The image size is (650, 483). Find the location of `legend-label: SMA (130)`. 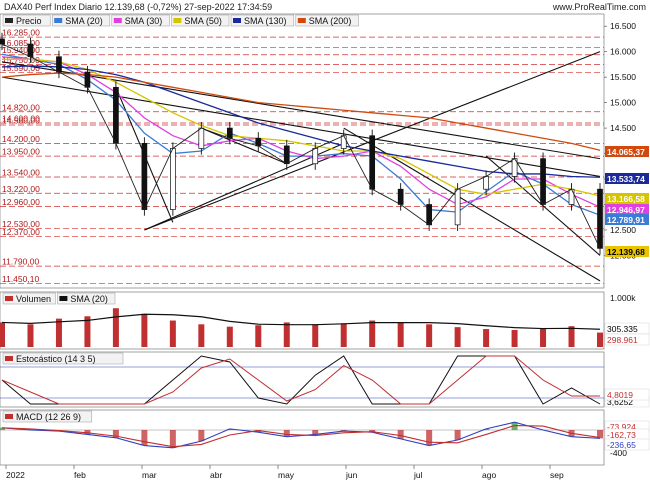

legend-label: SMA (130) is located at coordinates (265, 21).